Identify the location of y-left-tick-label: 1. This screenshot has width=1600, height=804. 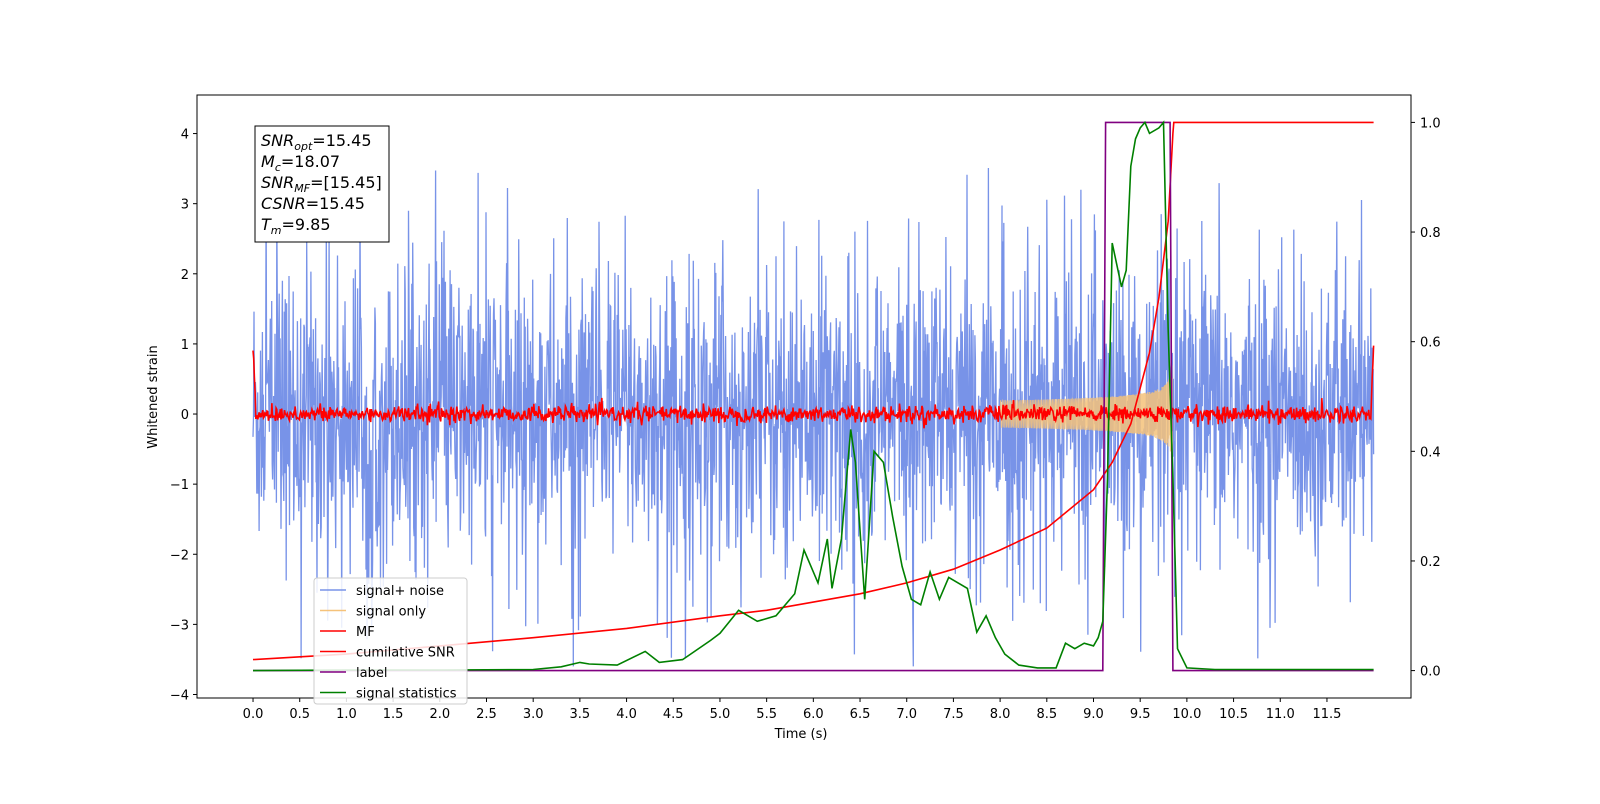
(185, 345).